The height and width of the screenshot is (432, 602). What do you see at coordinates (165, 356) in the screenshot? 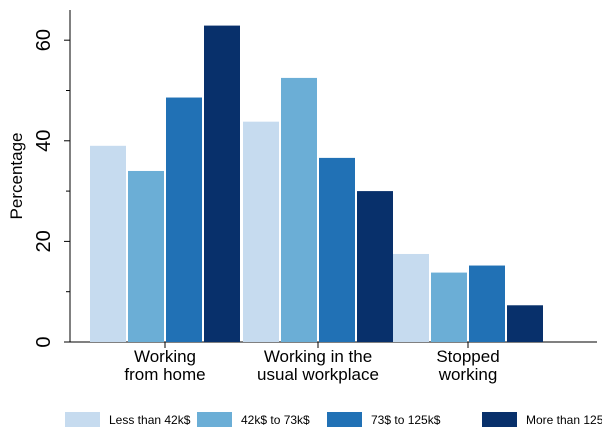
I see `x-tick-label: Working` at bounding box center [165, 356].